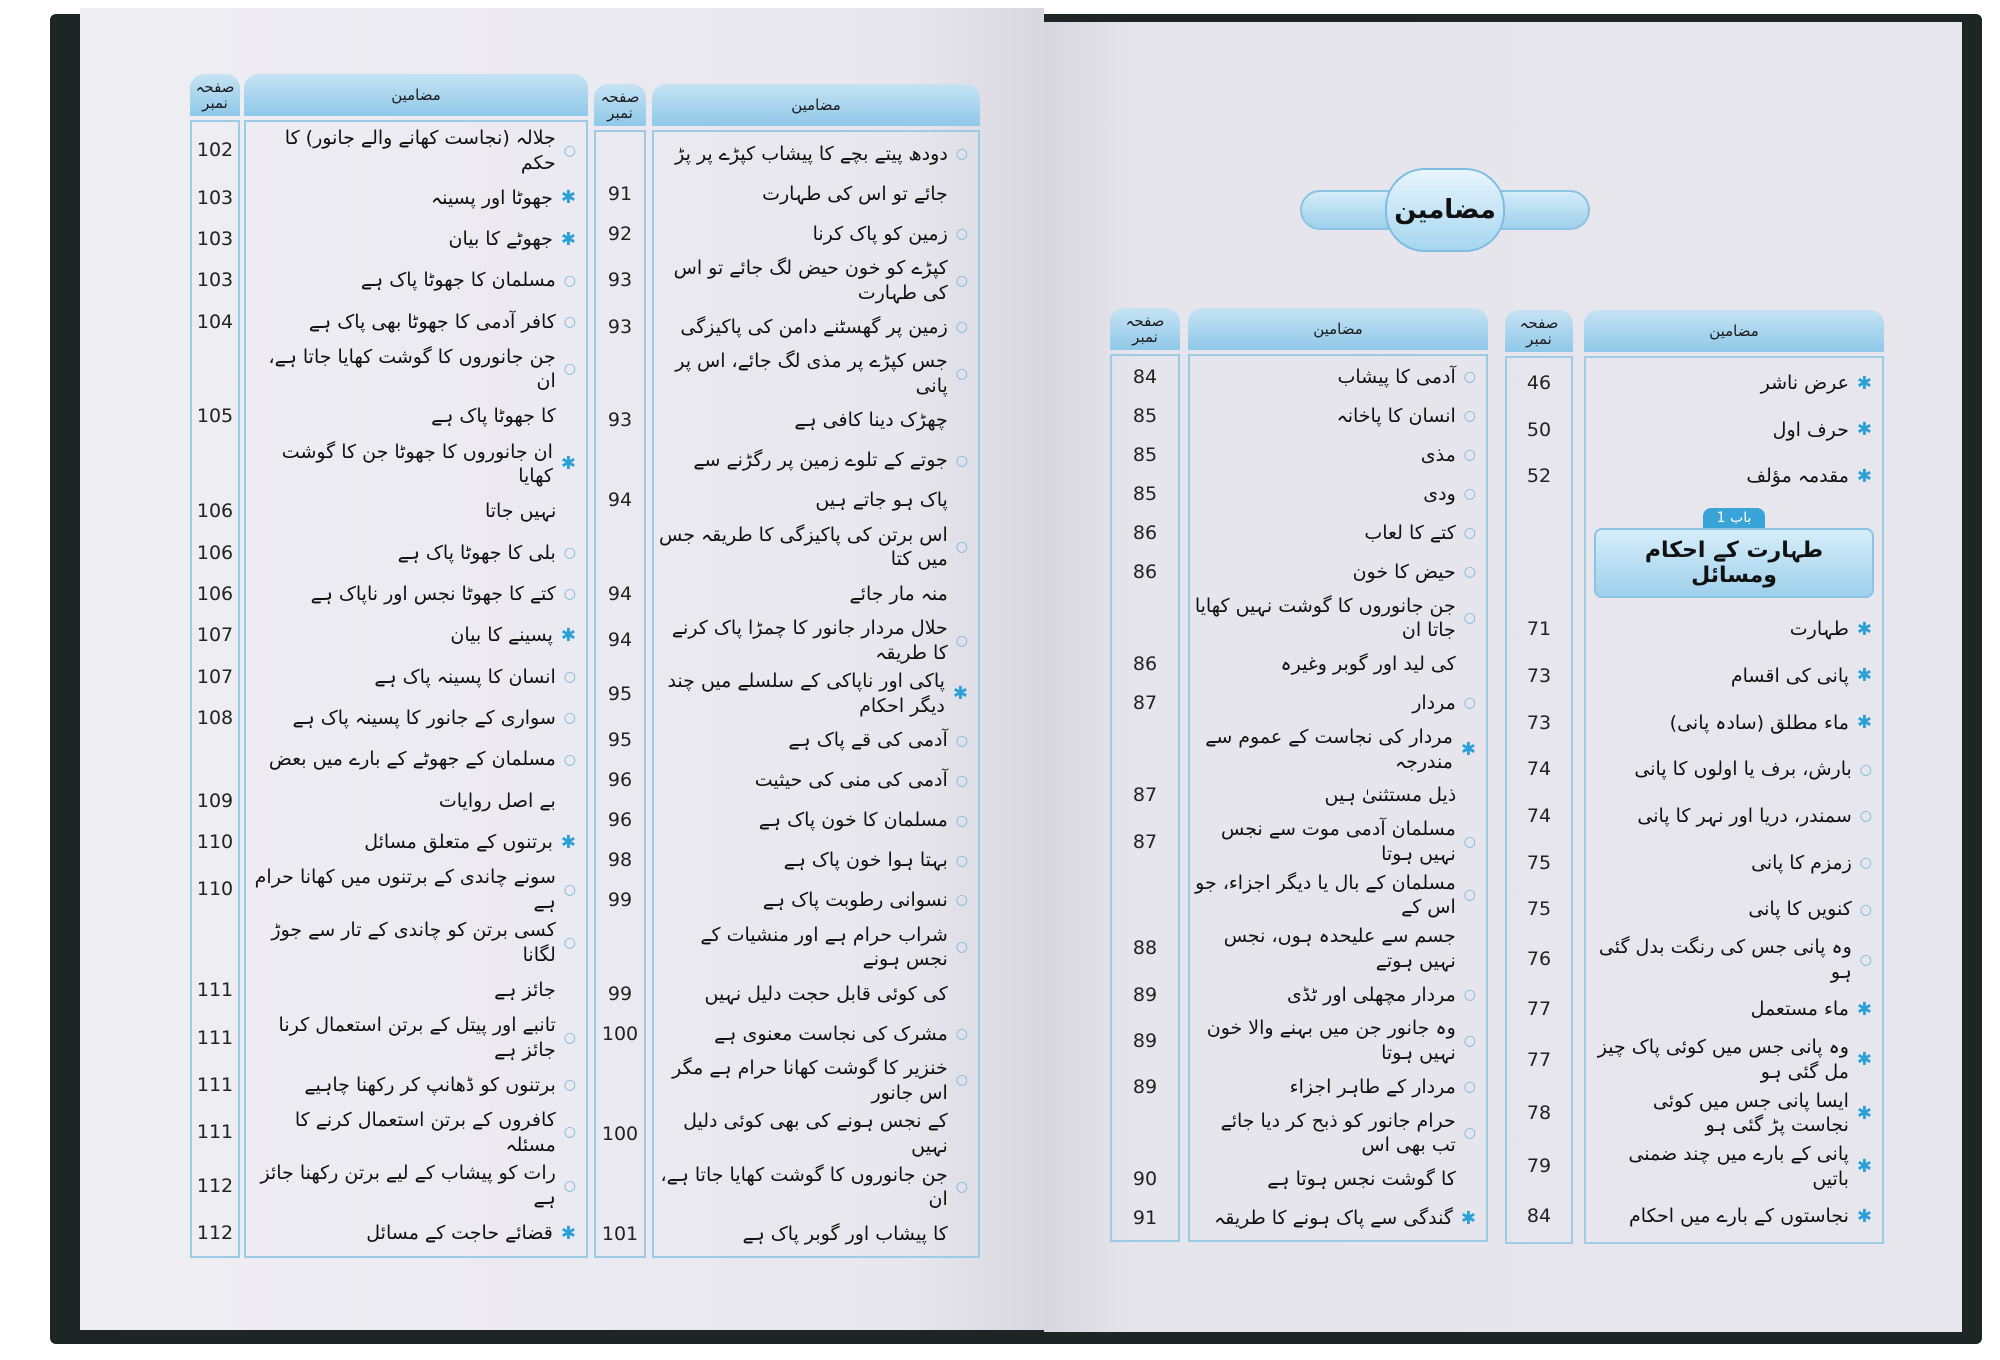 The height and width of the screenshot is (1360, 2000). What do you see at coordinates (1145, 1218) in the screenshot?
I see `page-number: 91` at bounding box center [1145, 1218].